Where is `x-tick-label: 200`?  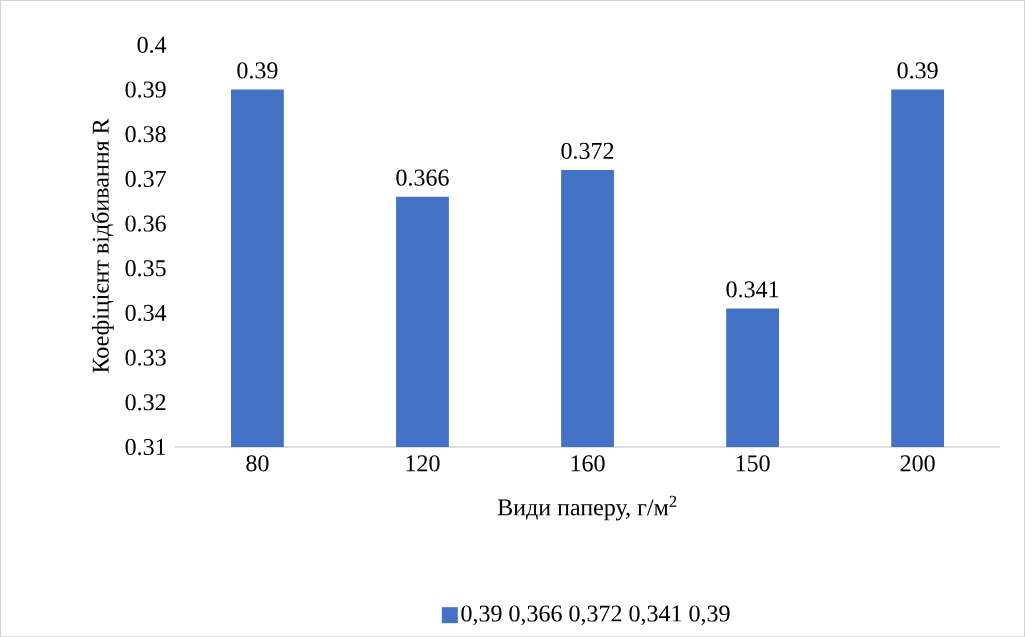 x-tick-label: 200 is located at coordinates (917, 463).